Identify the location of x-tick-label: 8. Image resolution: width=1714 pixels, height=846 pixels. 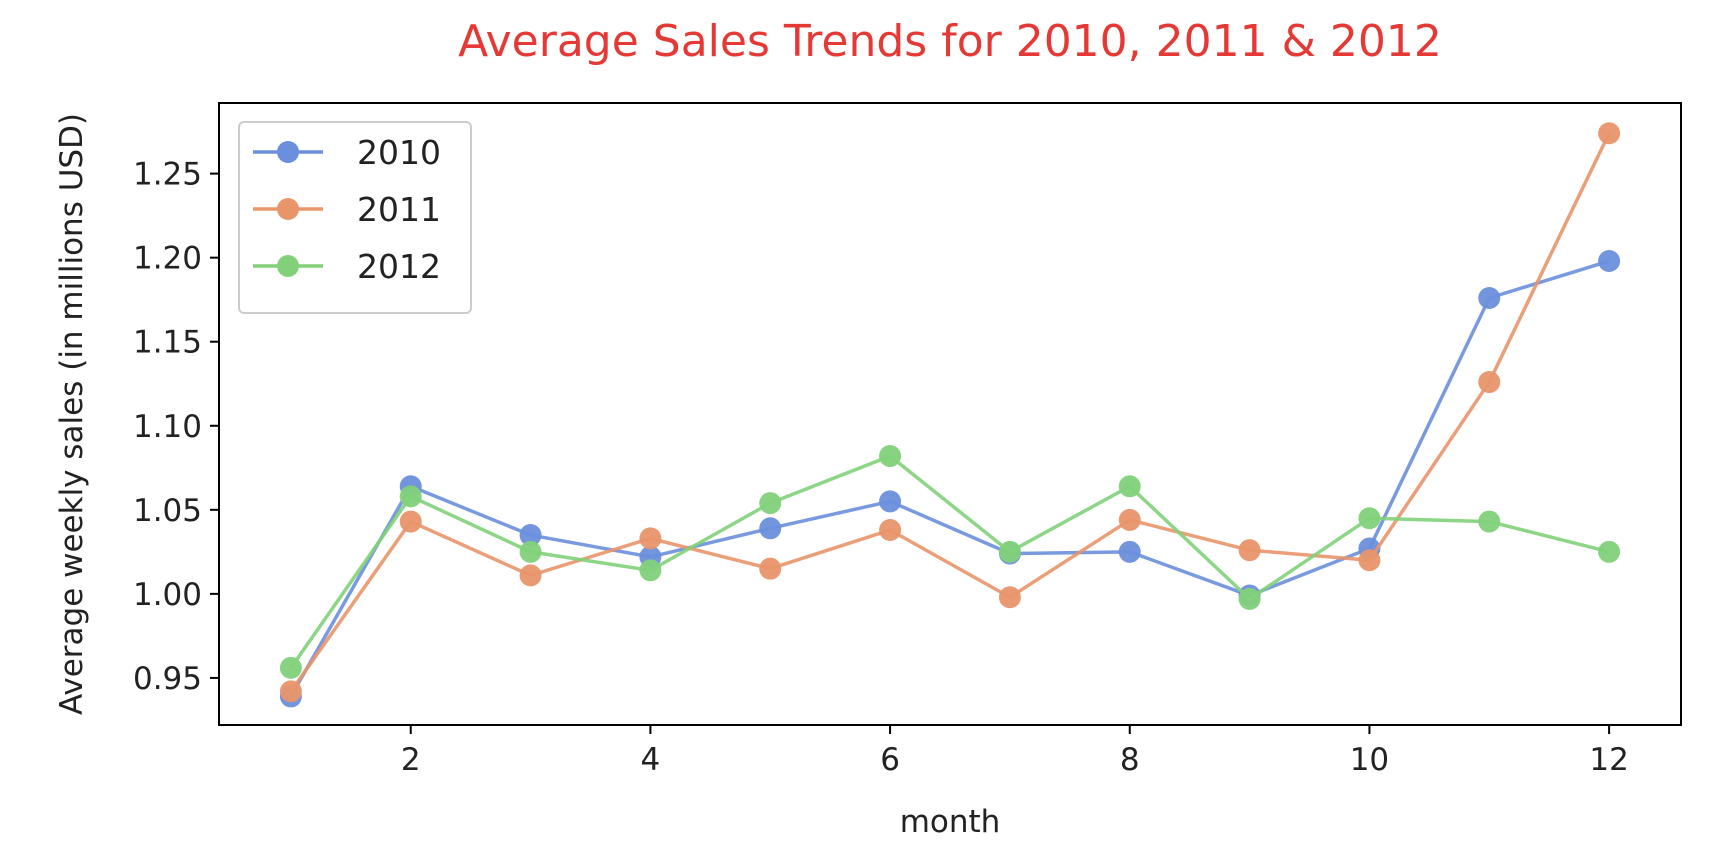
(1130, 760).